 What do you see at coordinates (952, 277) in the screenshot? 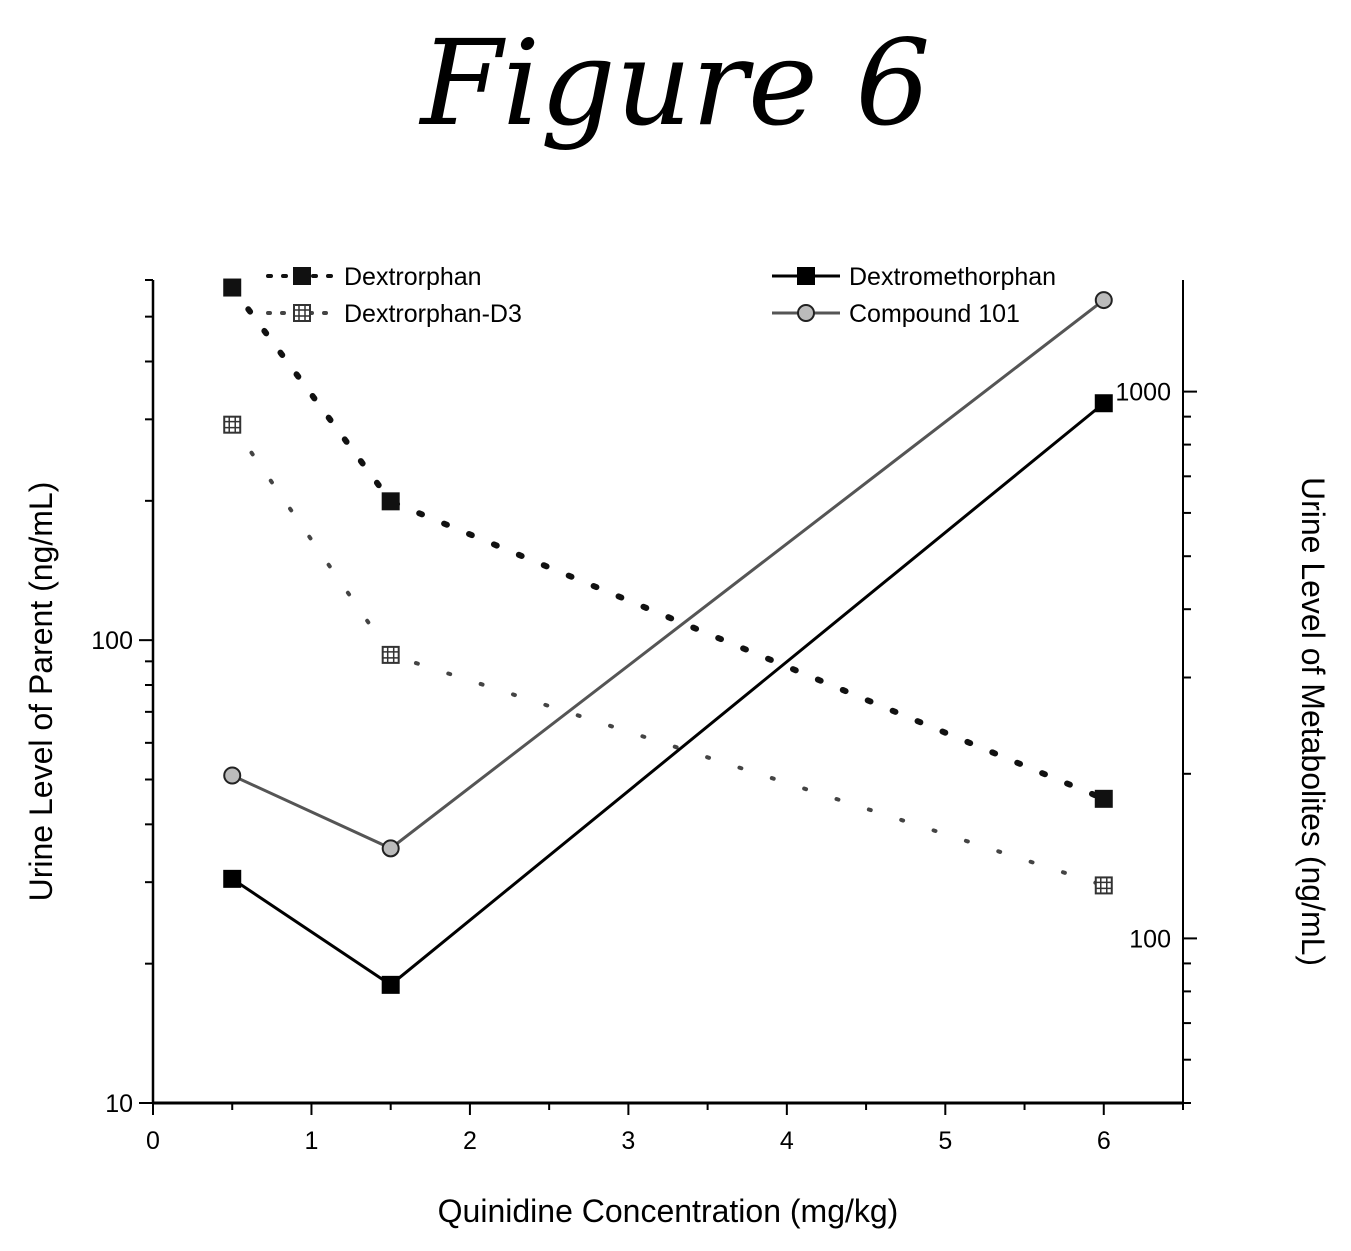
I see `legend-label-dextromethorphan: Dextromethorphan` at bounding box center [952, 277].